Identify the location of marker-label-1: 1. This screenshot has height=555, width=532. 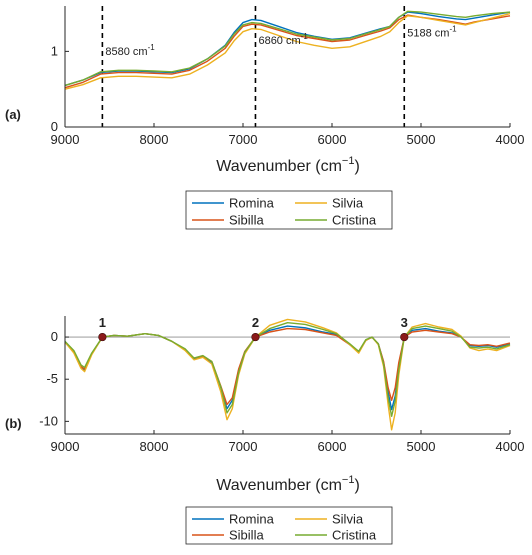
(102, 322).